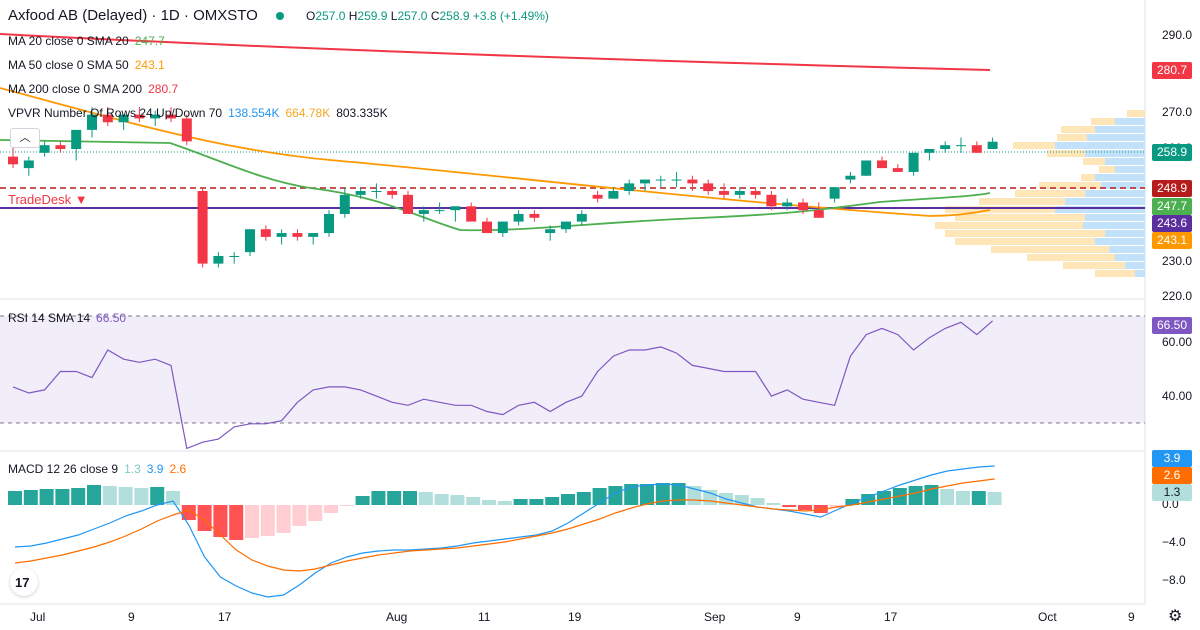  I want to click on ma20-legend: MA 20 close 0 SMA 20 247.7, so click(89, 41).